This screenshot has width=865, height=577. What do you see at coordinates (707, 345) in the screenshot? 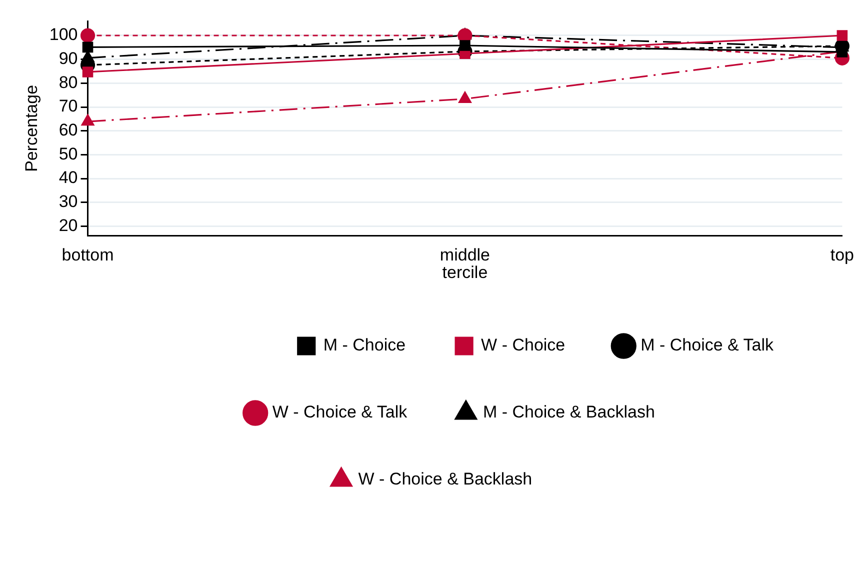
I see `legend-label: M - Choice & Talk` at bounding box center [707, 345].